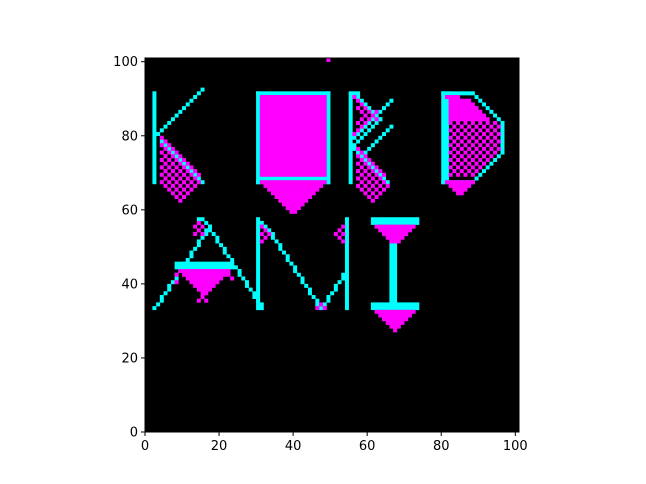 The height and width of the screenshot is (484, 646). I want to click on x-tick-label: 80, so click(441, 446).